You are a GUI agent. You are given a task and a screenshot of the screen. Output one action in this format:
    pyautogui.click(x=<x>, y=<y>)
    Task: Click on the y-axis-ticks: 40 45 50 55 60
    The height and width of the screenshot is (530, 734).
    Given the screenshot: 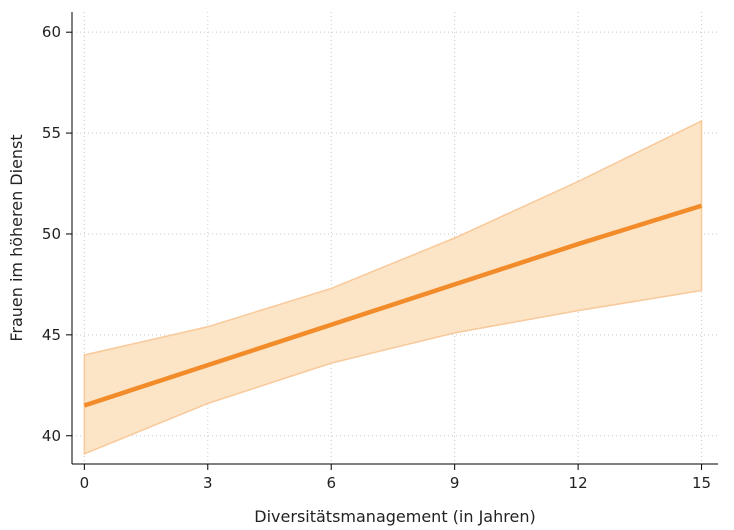 What is the action you would take?
    pyautogui.click(x=57, y=234)
    